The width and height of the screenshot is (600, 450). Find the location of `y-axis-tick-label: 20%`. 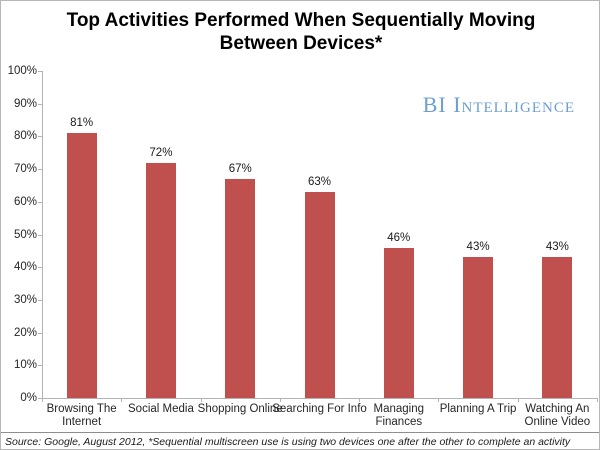

y-axis-tick-label: 20% is located at coordinates (25, 332).